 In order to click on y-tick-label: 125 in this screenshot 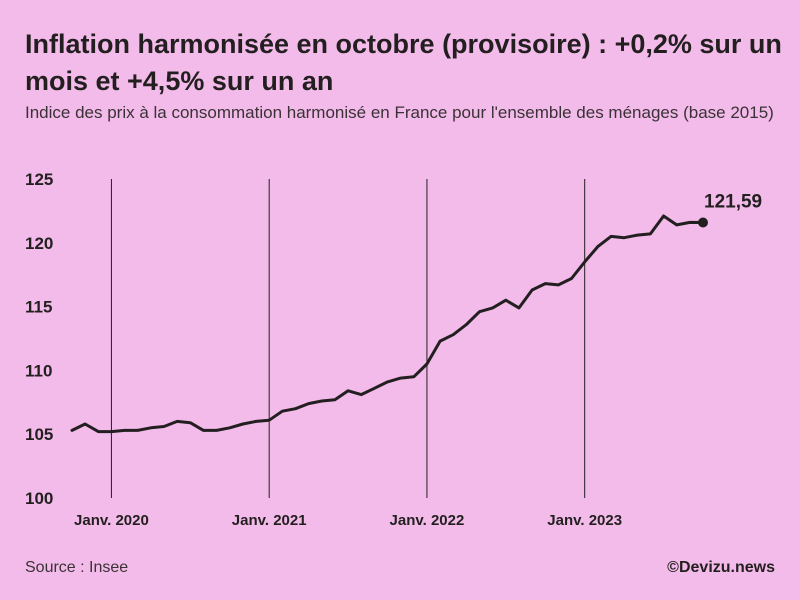, I will do `click(39, 179)`.